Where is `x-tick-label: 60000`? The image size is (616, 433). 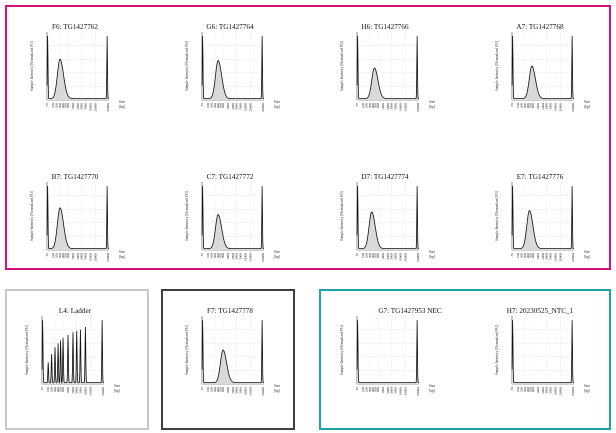
x-tick-label: 60000 is located at coordinates (263, 391).